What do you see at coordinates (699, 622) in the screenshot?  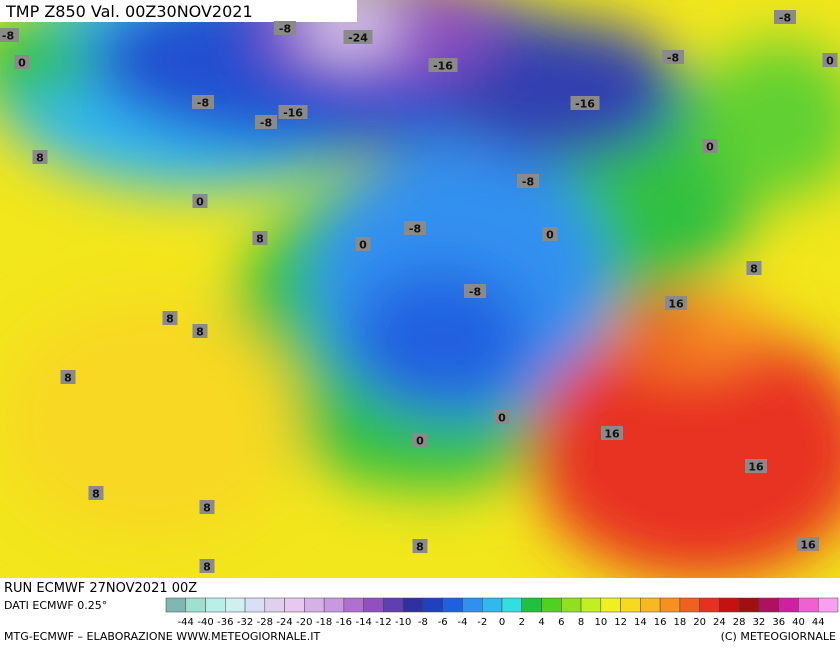 I see `legend-label: 20` at bounding box center [699, 622].